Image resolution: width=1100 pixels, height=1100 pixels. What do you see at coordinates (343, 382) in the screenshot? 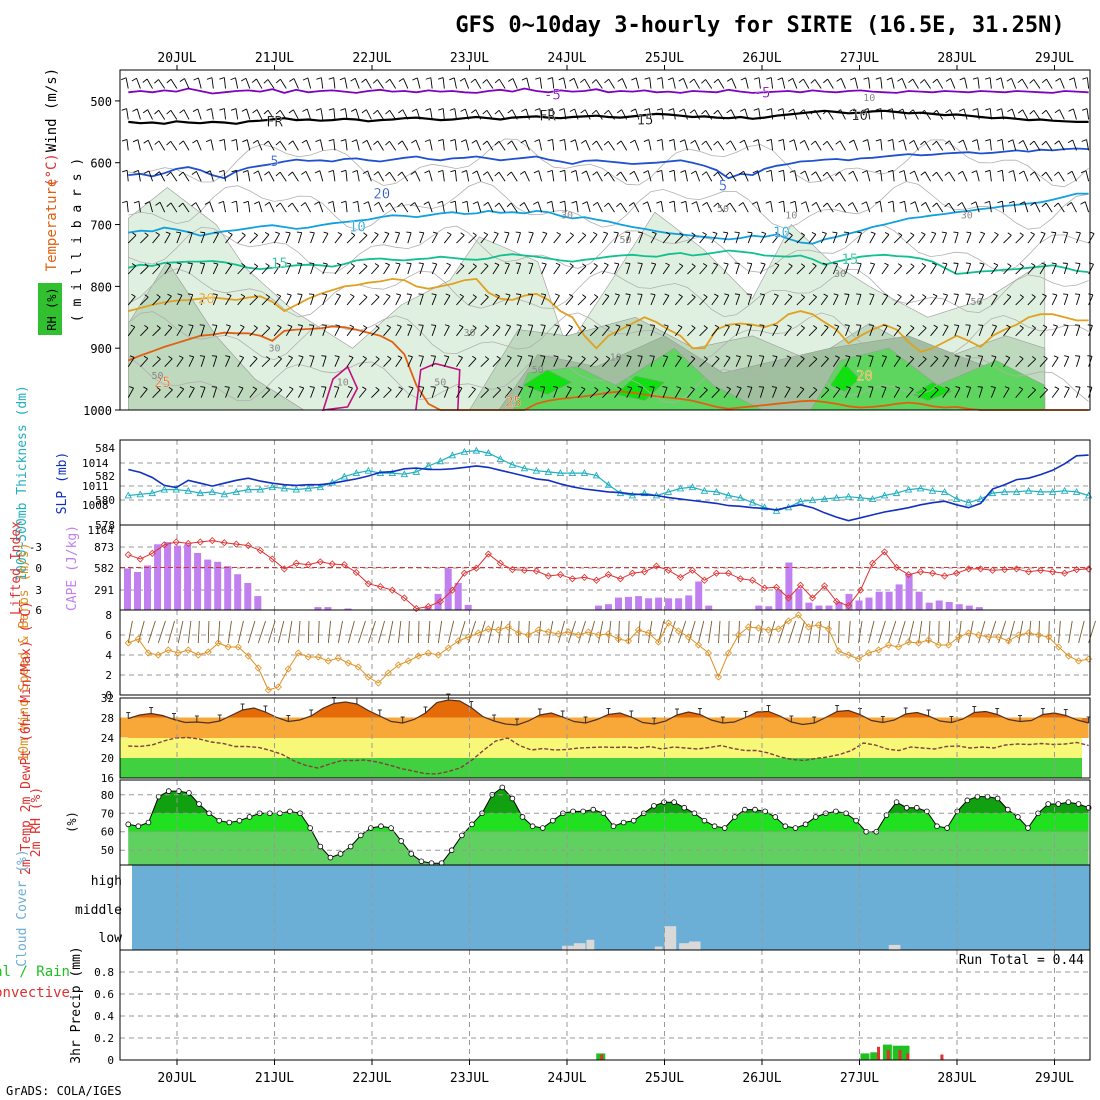
I see `rh-contour-label: 10` at bounding box center [343, 382].